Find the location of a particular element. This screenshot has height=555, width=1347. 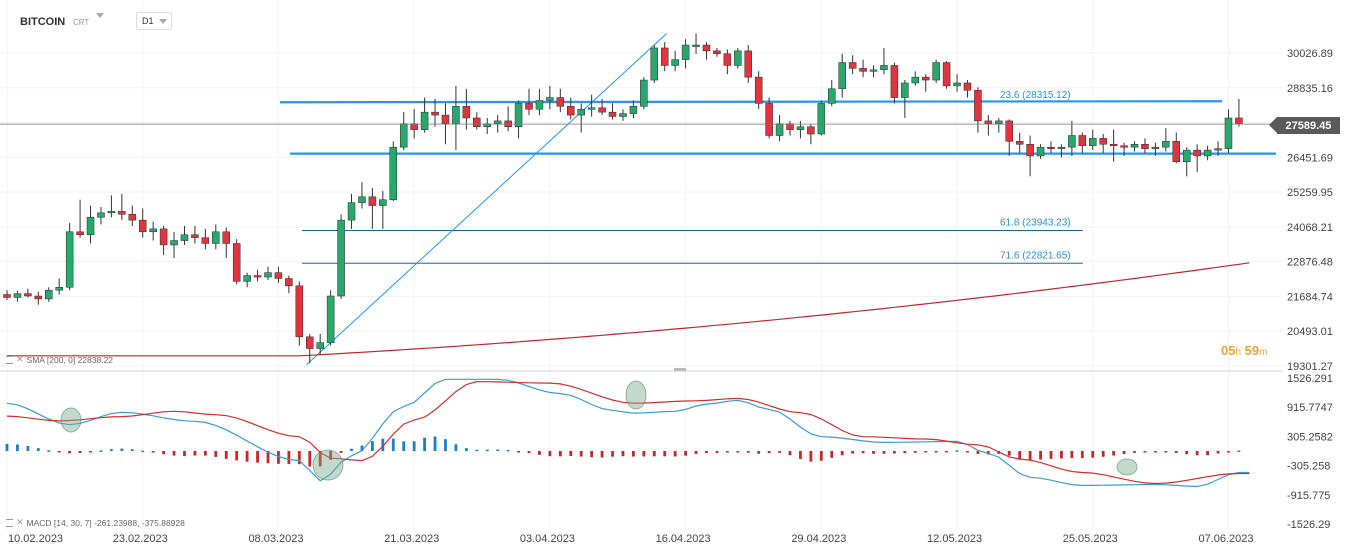

sma-label: SMA [200, 0] 22838.22 is located at coordinates (70, 359).